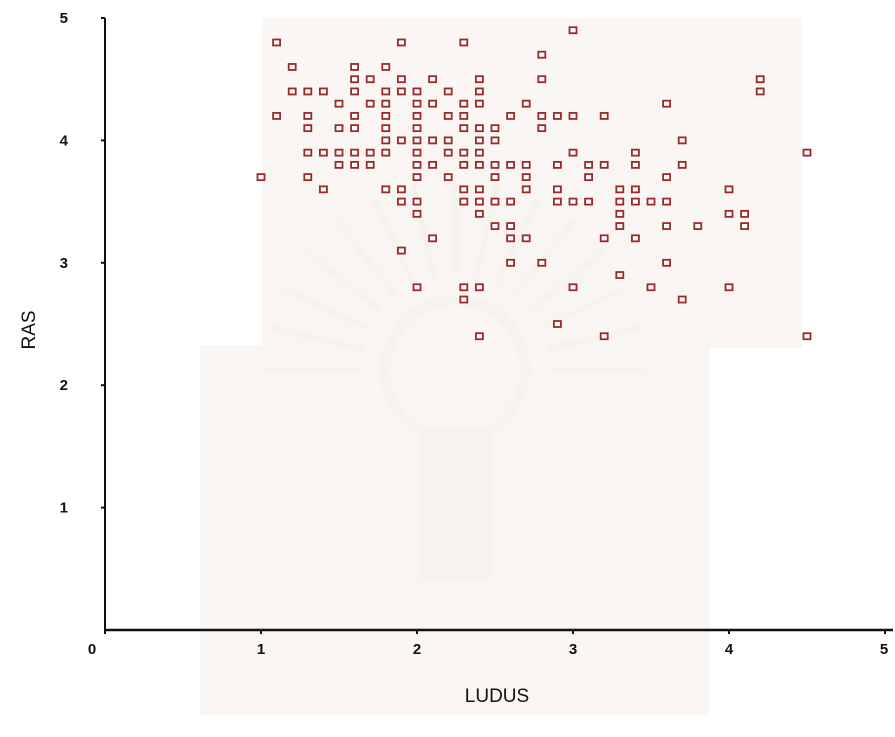  Describe the element at coordinates (64, 140) in the screenshot. I see `y-tick-label: 4` at that location.